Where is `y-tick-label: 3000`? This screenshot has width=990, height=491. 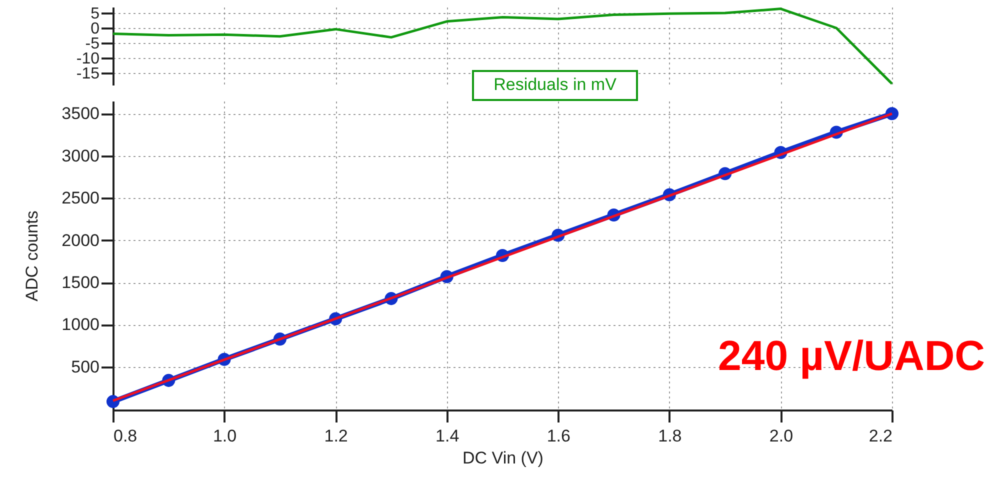
y-tick-label: 3000 is located at coordinates (81, 156).